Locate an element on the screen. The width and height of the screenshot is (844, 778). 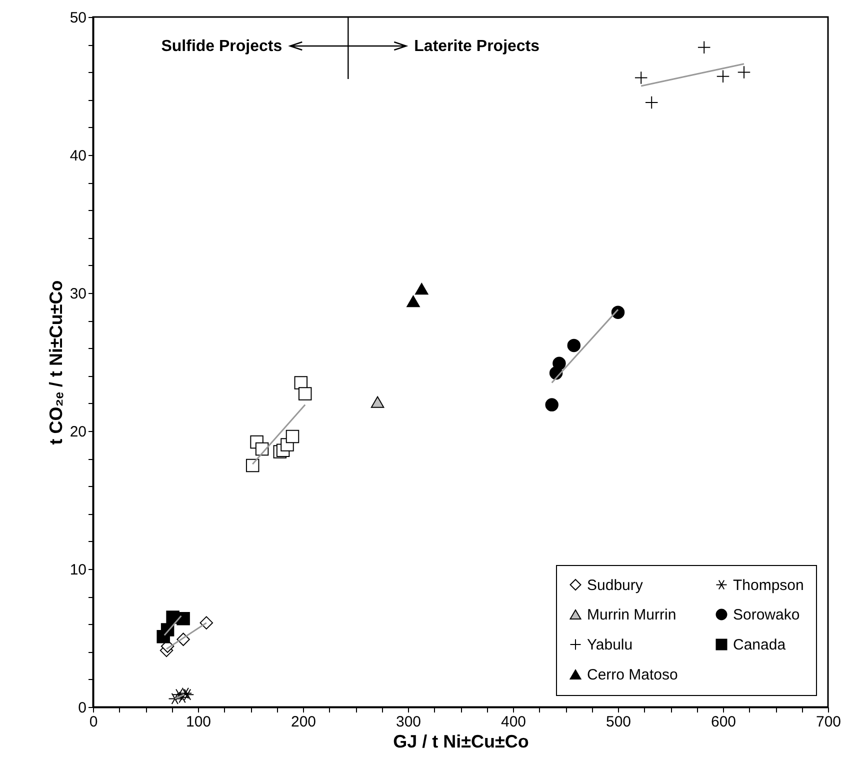
x-axis-title: GJ / t Ni±Cu±Co is located at coordinates (461, 742).